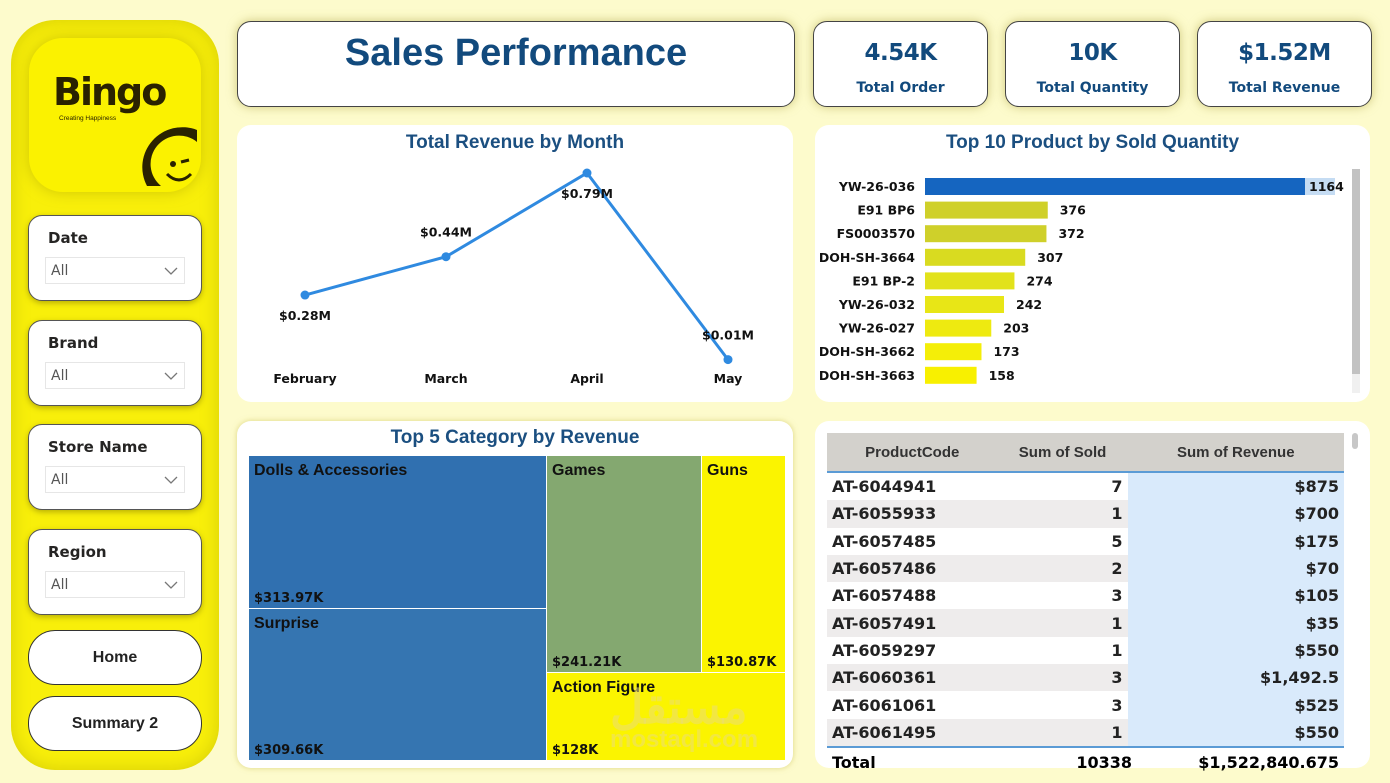 Image resolution: width=1390 pixels, height=783 pixels. What do you see at coordinates (743, 564) in the screenshot?
I see `treemap-cell: Guns $130.87K` at bounding box center [743, 564].